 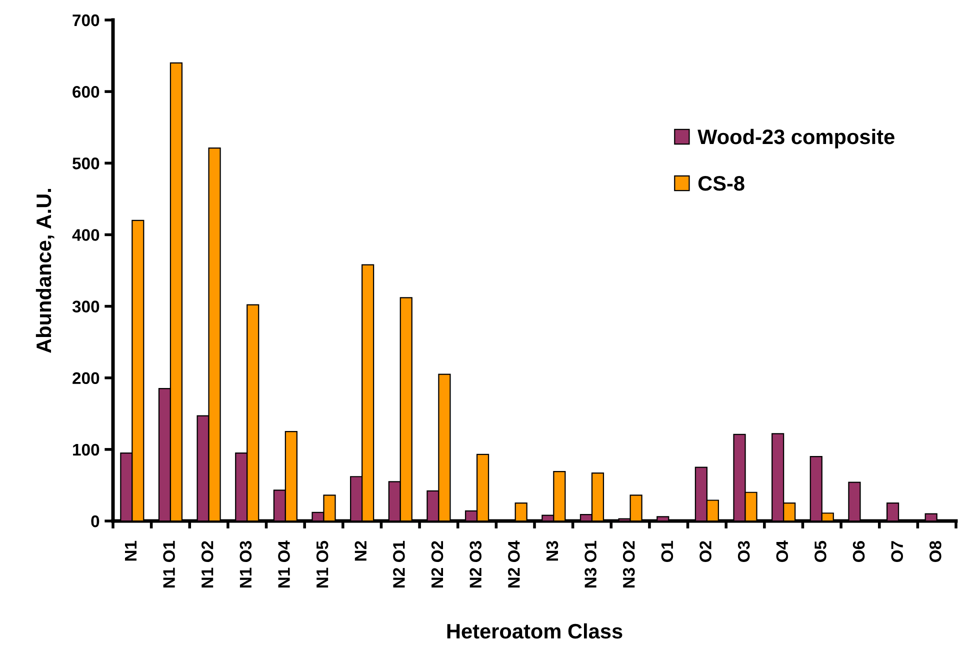 What do you see at coordinates (86, 235) in the screenshot?
I see `y-tick-label: 400` at bounding box center [86, 235].